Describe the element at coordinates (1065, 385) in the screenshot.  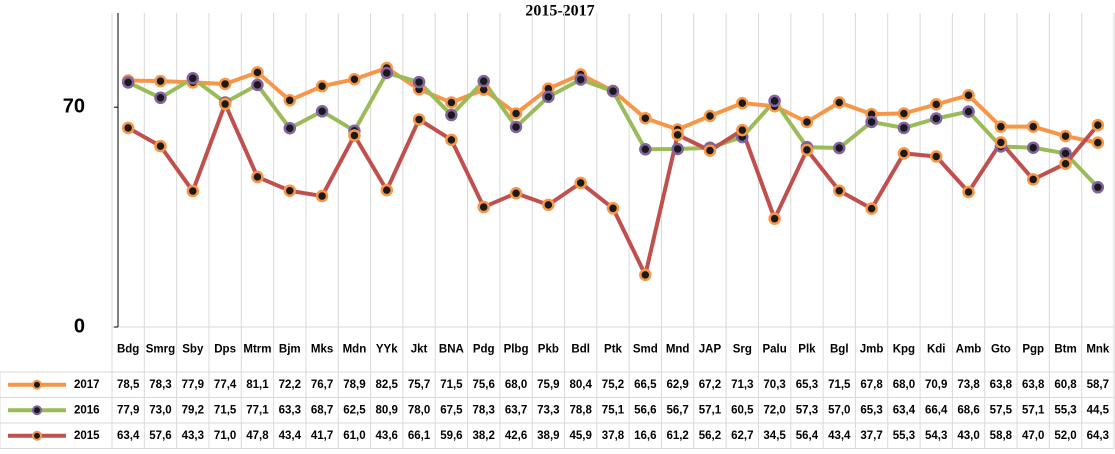
I see `table-value: 60,8` at that location.